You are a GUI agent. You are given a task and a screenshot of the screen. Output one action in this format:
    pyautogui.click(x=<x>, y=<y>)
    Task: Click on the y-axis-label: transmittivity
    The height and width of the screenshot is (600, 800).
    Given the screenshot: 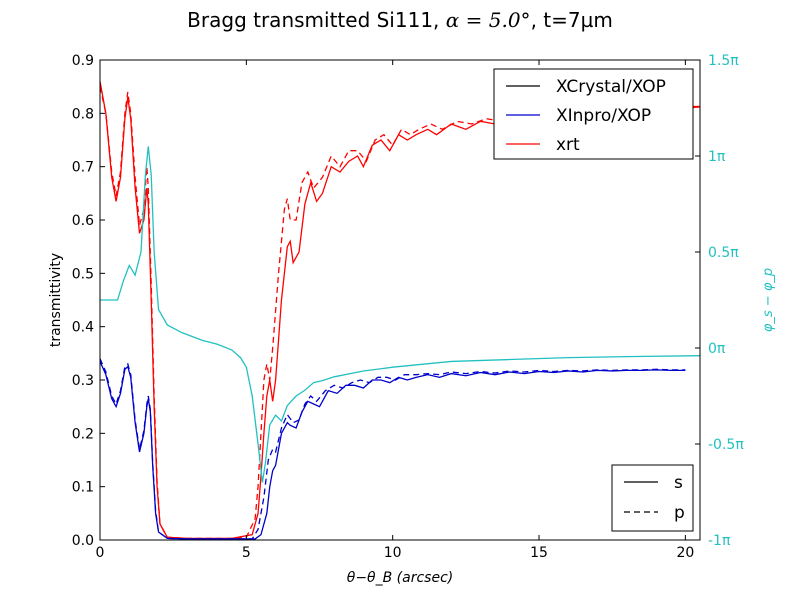 What is the action you would take?
    pyautogui.click(x=56, y=300)
    